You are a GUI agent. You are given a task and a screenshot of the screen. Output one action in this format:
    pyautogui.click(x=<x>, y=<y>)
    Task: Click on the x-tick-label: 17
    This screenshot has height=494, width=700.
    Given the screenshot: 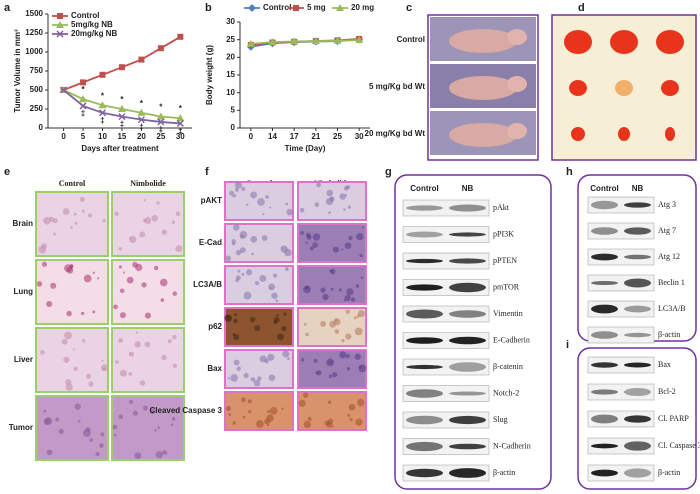 What is the action you would take?
    pyautogui.click(x=294, y=136)
    